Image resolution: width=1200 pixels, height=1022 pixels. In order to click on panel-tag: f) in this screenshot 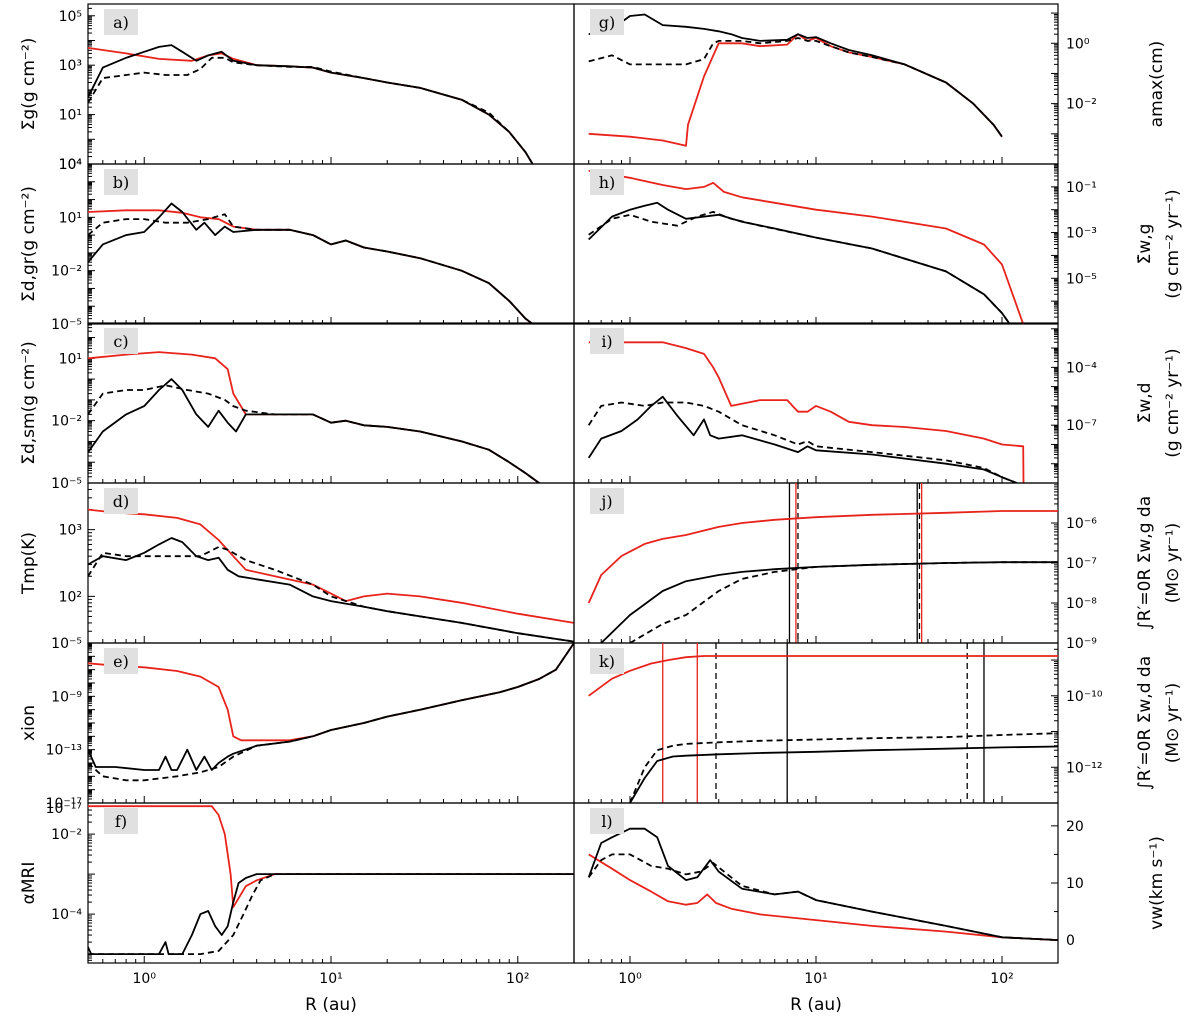, I will do `click(121, 821)`.